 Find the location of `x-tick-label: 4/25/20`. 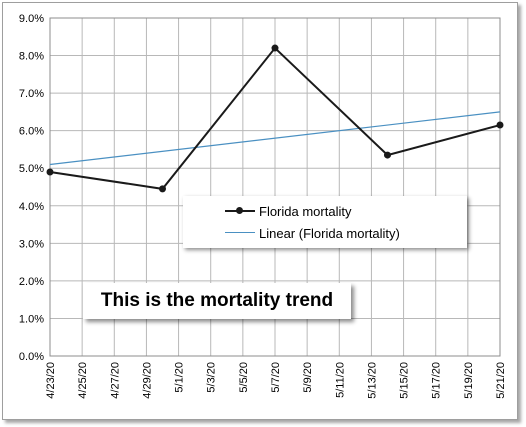

x-tick-label: 4/25/20 is located at coordinates (83, 380).